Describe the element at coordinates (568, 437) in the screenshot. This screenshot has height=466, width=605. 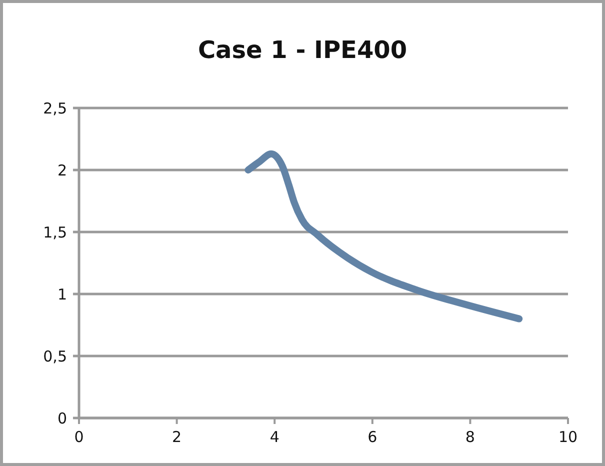
I see `x-tick-label: 10` at that location.